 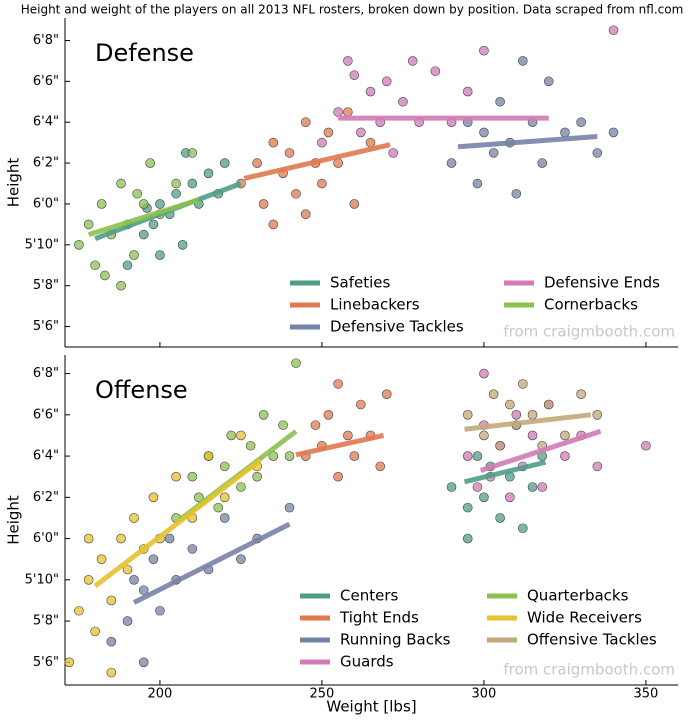 I want to click on legend-label: Quarterbacks, so click(x=578, y=596).